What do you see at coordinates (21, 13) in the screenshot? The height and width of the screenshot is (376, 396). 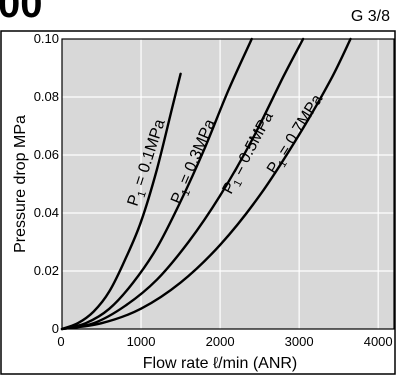 I see `page-heading-fragment: 00` at bounding box center [21, 13].